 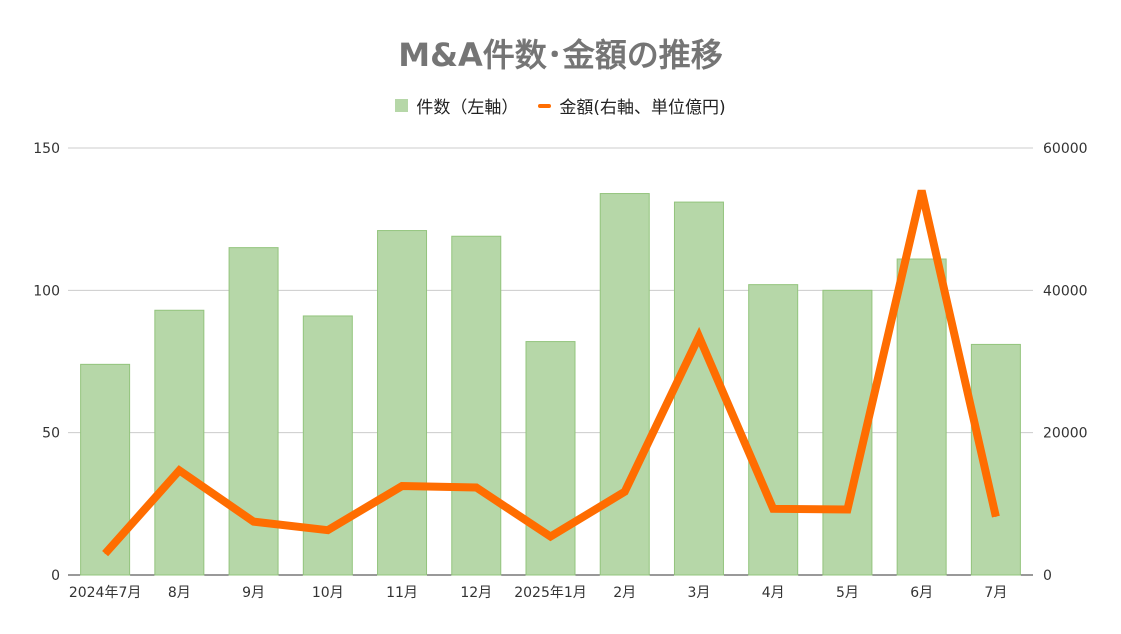 I want to click on x-tick-label: 2月, so click(x=624, y=593).